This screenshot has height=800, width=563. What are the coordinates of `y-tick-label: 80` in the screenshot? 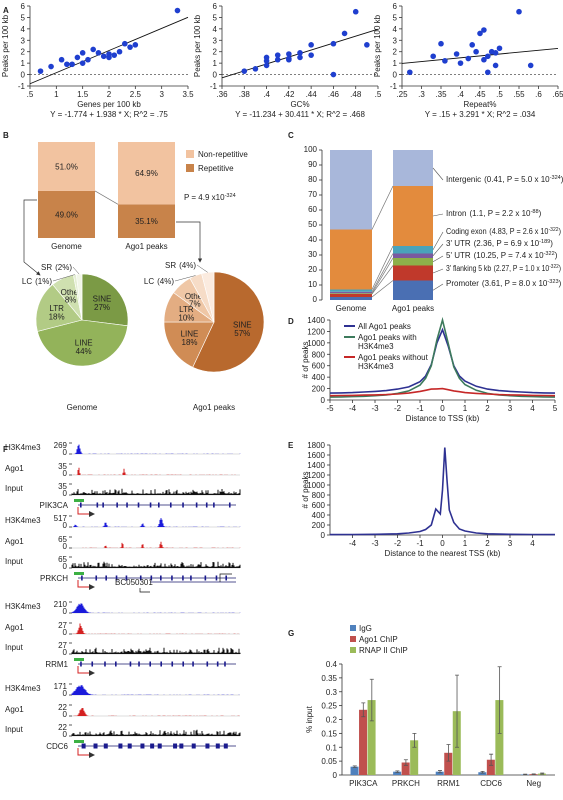 It's located at (312, 179).